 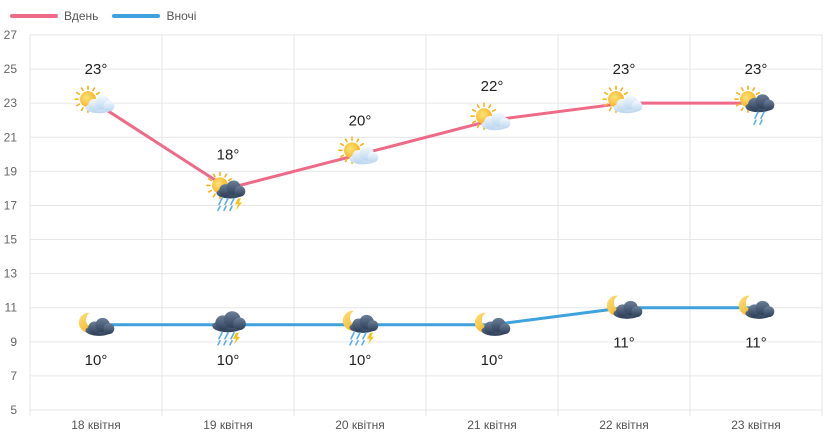 I want to click on x-tick-label: 19 квітня, so click(x=228, y=425).